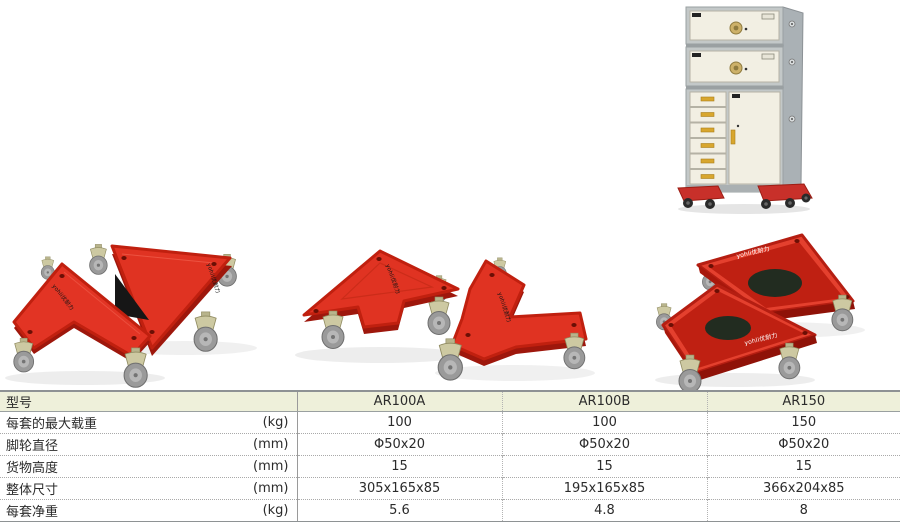 The image size is (900, 522). I want to click on cell-value: 366x204x85, so click(803, 488).